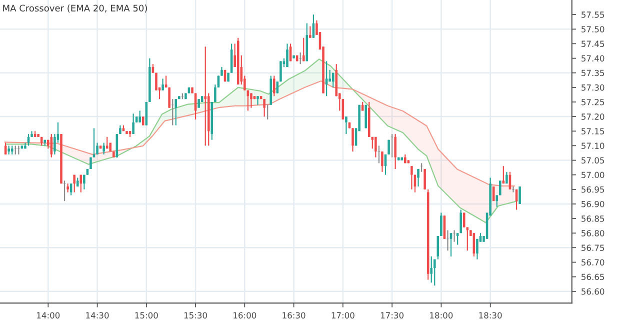 The height and width of the screenshot is (321, 625). I want to click on y-tick-label: 57.25, so click(593, 102).